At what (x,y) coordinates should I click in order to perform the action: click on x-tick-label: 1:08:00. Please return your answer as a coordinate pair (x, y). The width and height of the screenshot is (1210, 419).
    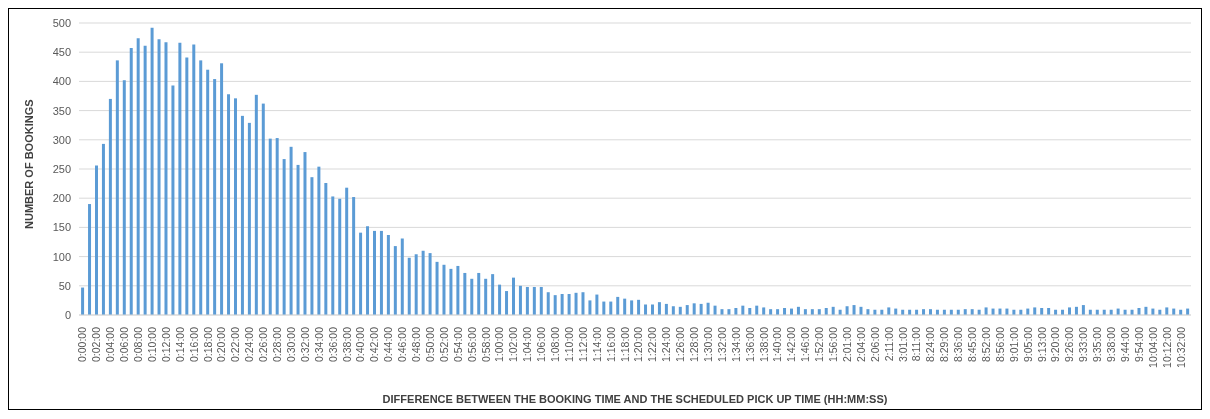
    Looking at the image, I should click on (555, 344).